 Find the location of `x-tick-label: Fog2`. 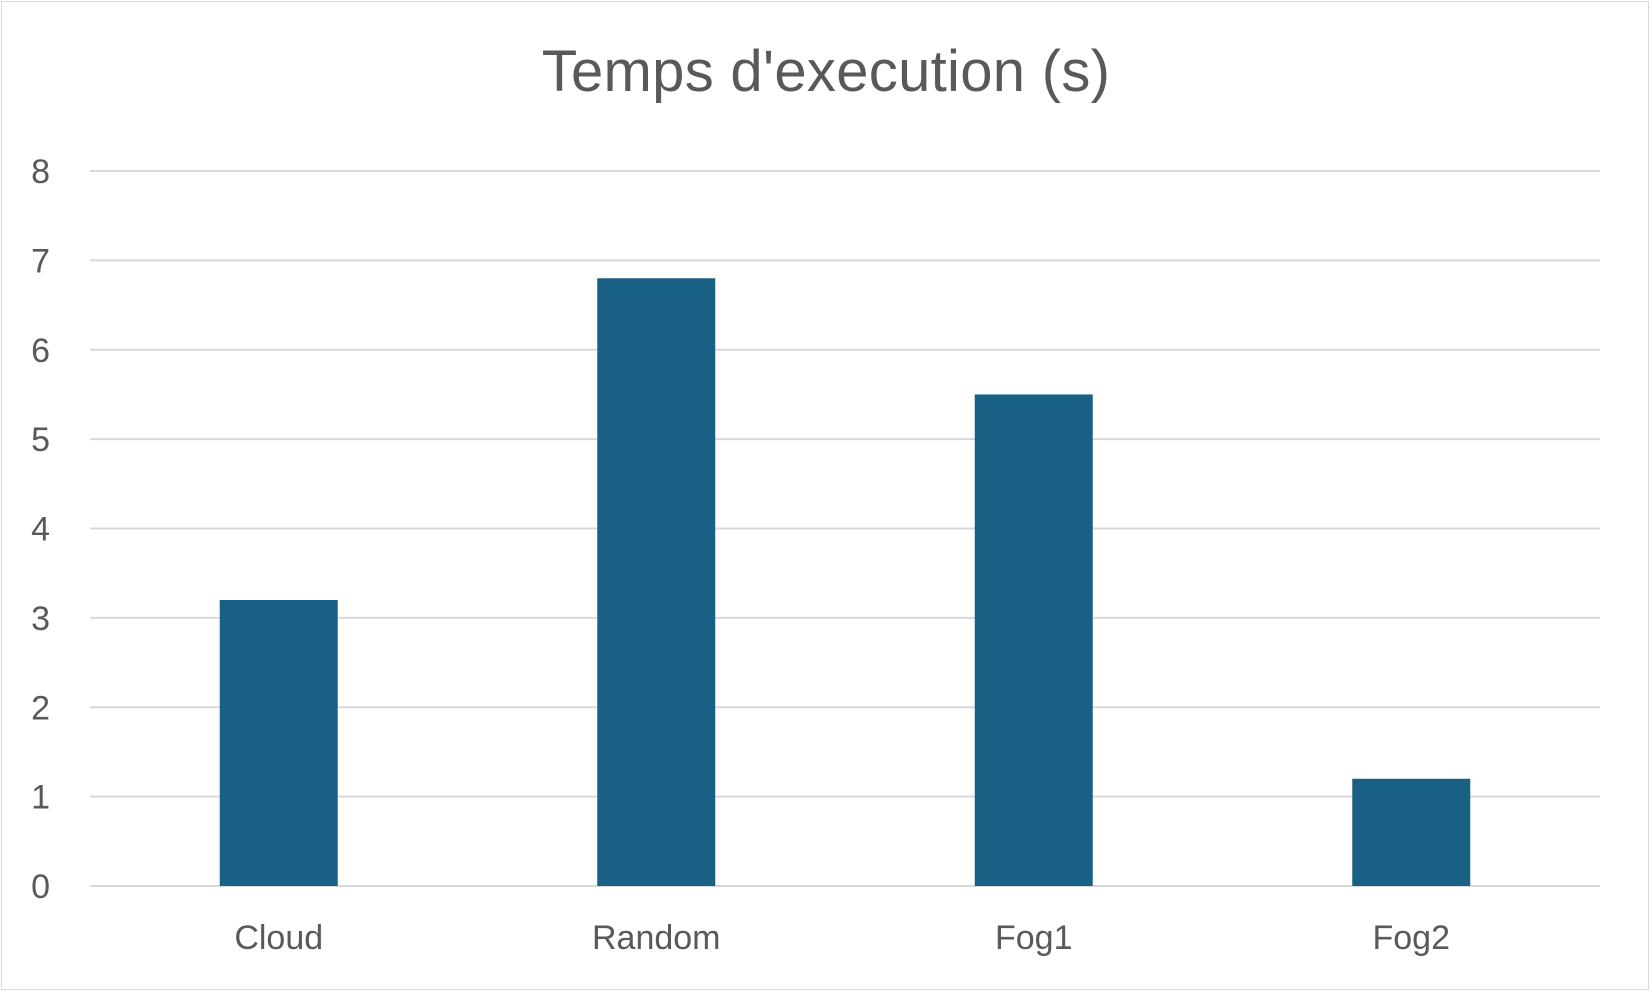

x-tick-label: Fog2 is located at coordinates (1412, 938).